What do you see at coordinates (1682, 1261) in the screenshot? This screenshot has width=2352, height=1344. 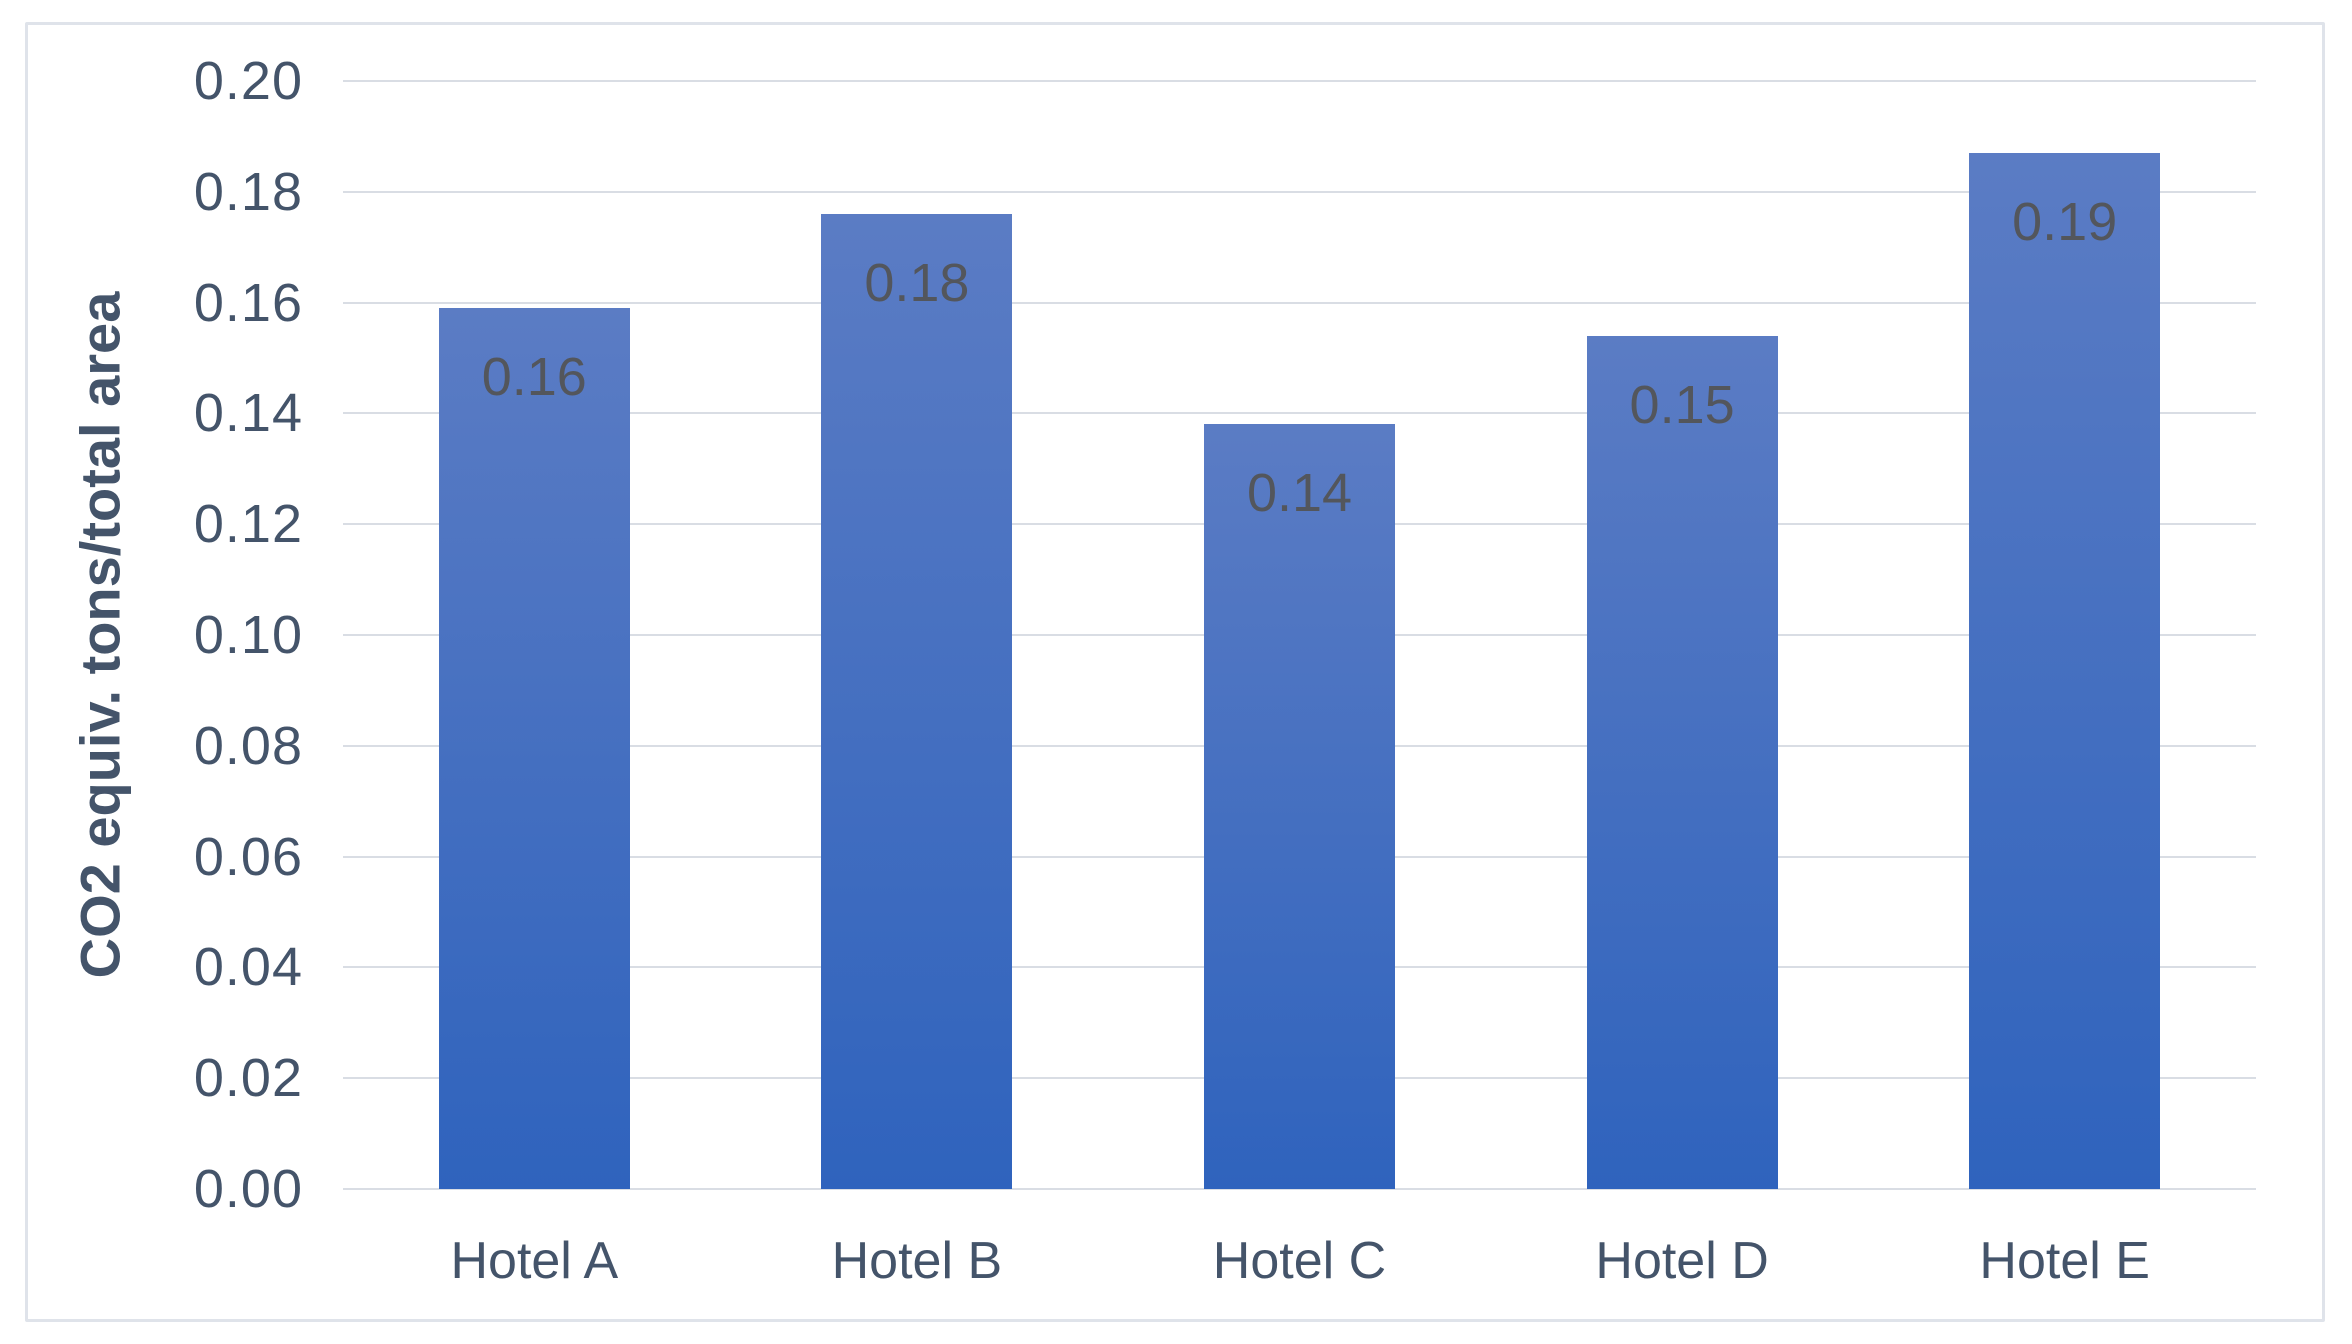 I see `x-tick-label: Hotel D` at bounding box center [1682, 1261].